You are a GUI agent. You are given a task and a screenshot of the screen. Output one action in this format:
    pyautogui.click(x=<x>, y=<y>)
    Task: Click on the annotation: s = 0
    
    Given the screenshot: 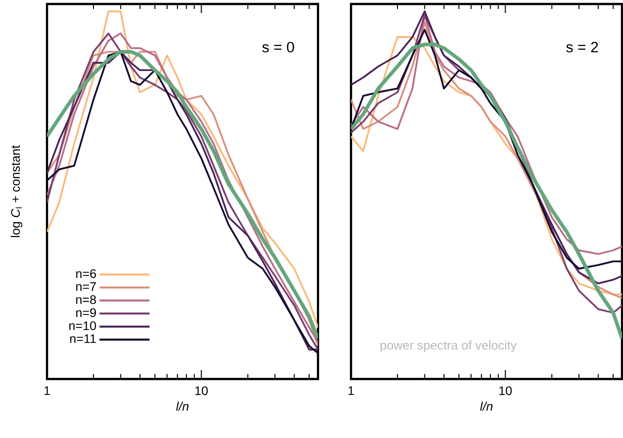 What is the action you would take?
    pyautogui.click(x=278, y=47)
    